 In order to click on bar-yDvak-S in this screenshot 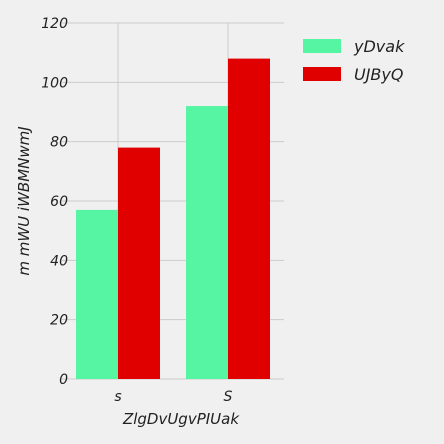, I will do `click(207, 243)`.